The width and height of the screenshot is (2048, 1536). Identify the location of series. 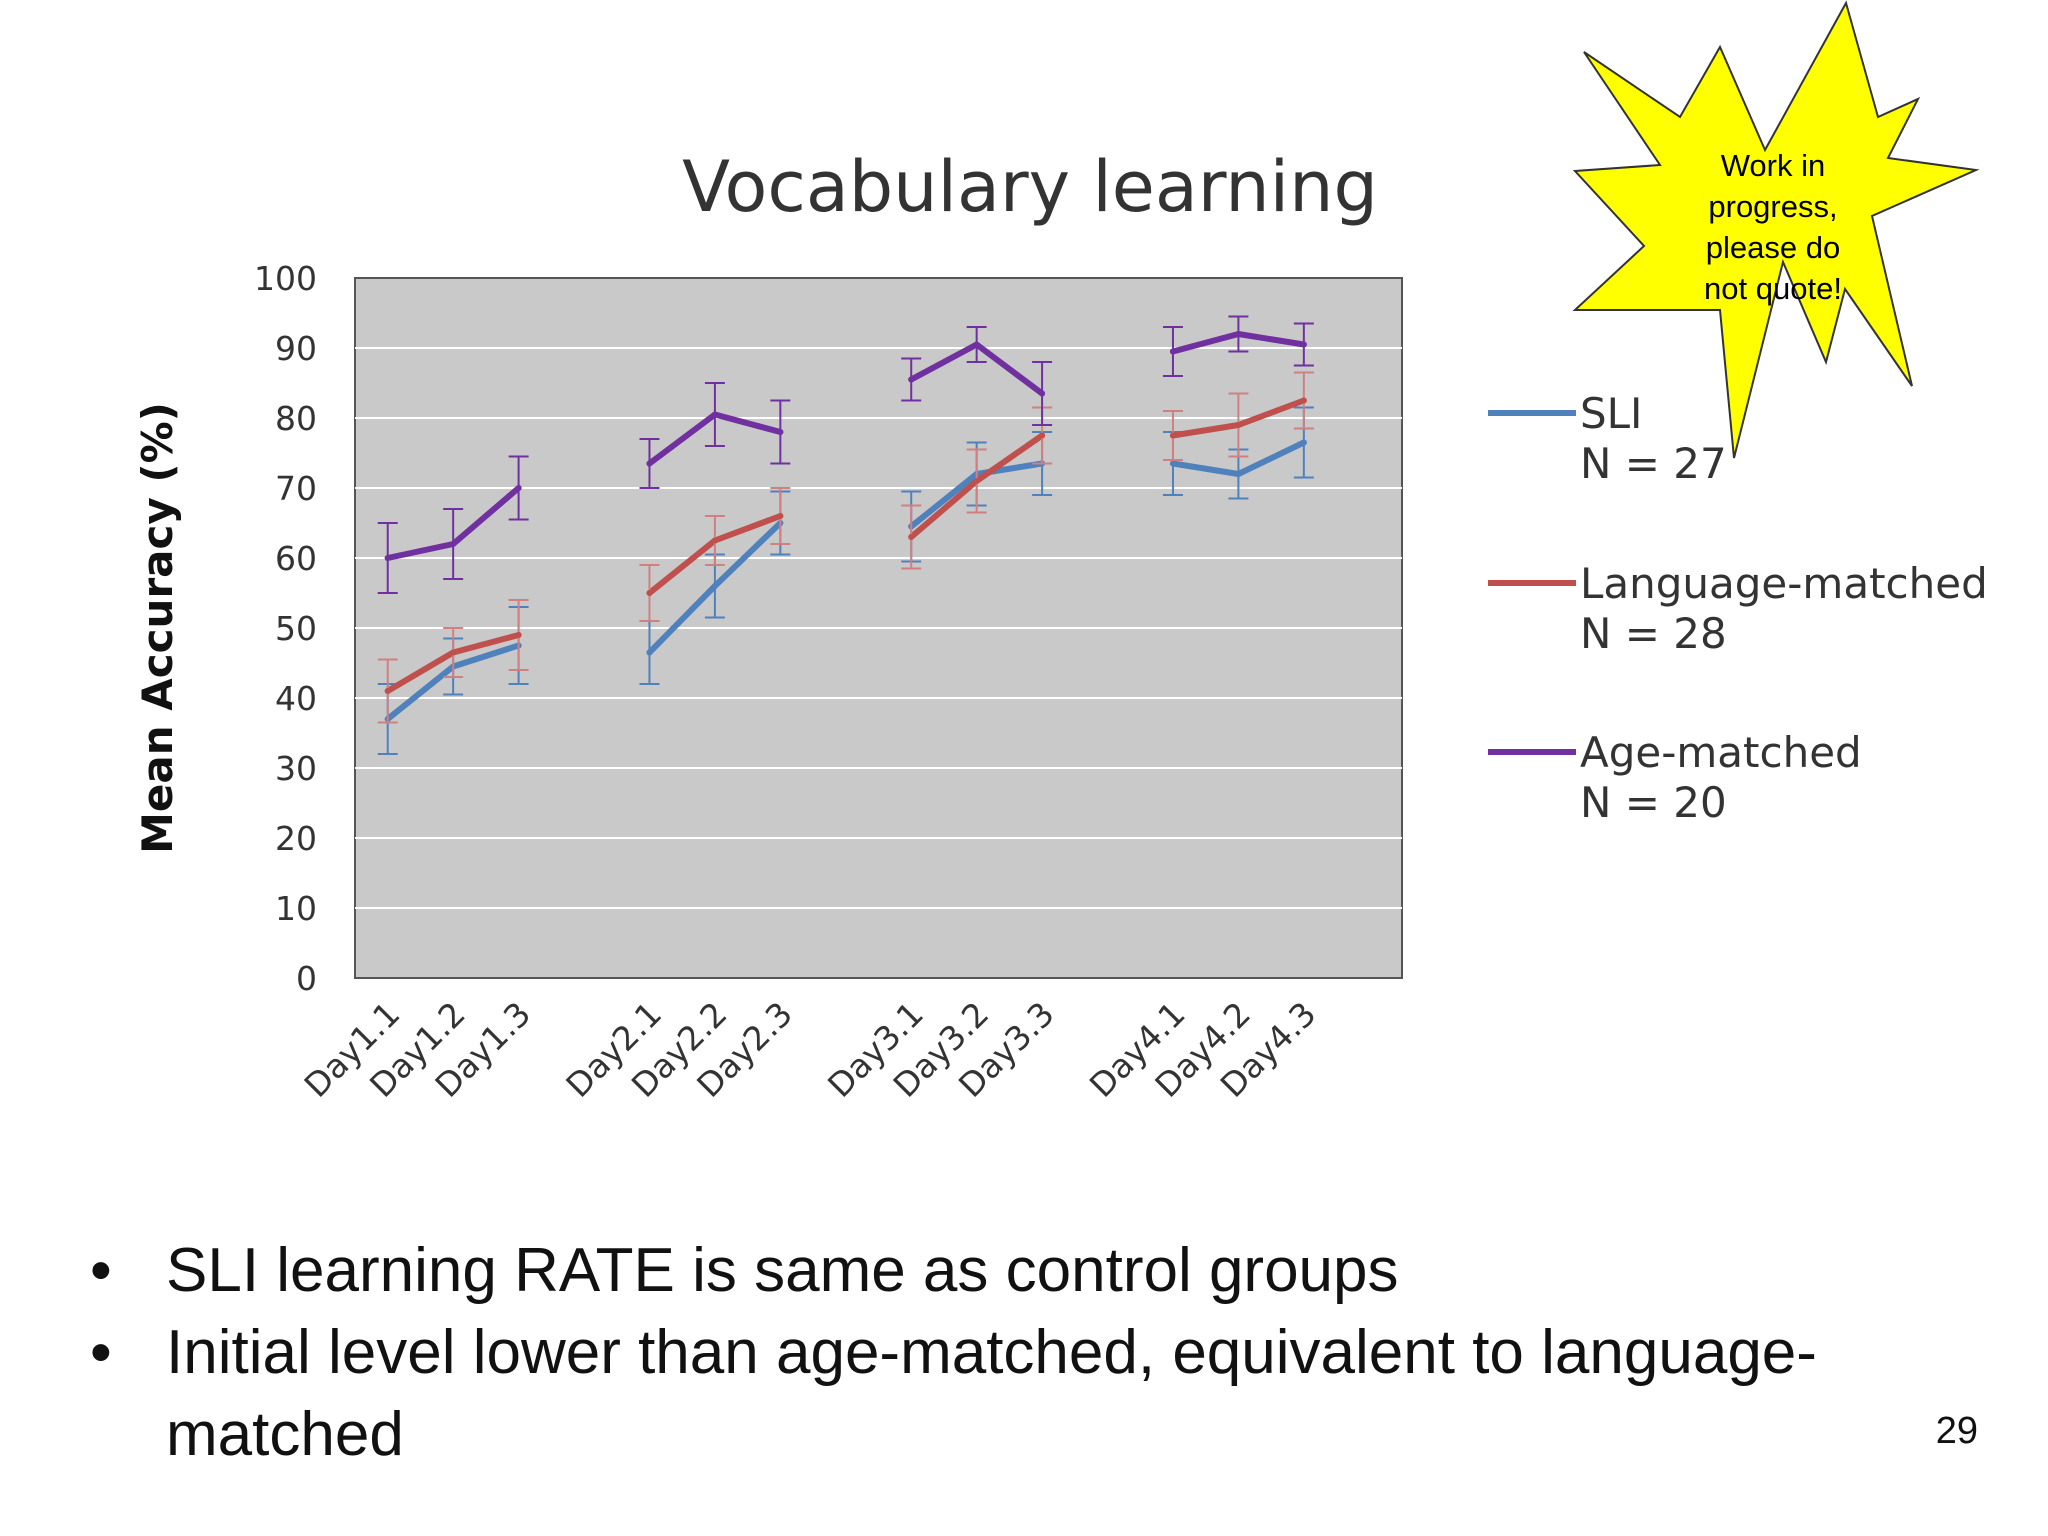
(845, 535).